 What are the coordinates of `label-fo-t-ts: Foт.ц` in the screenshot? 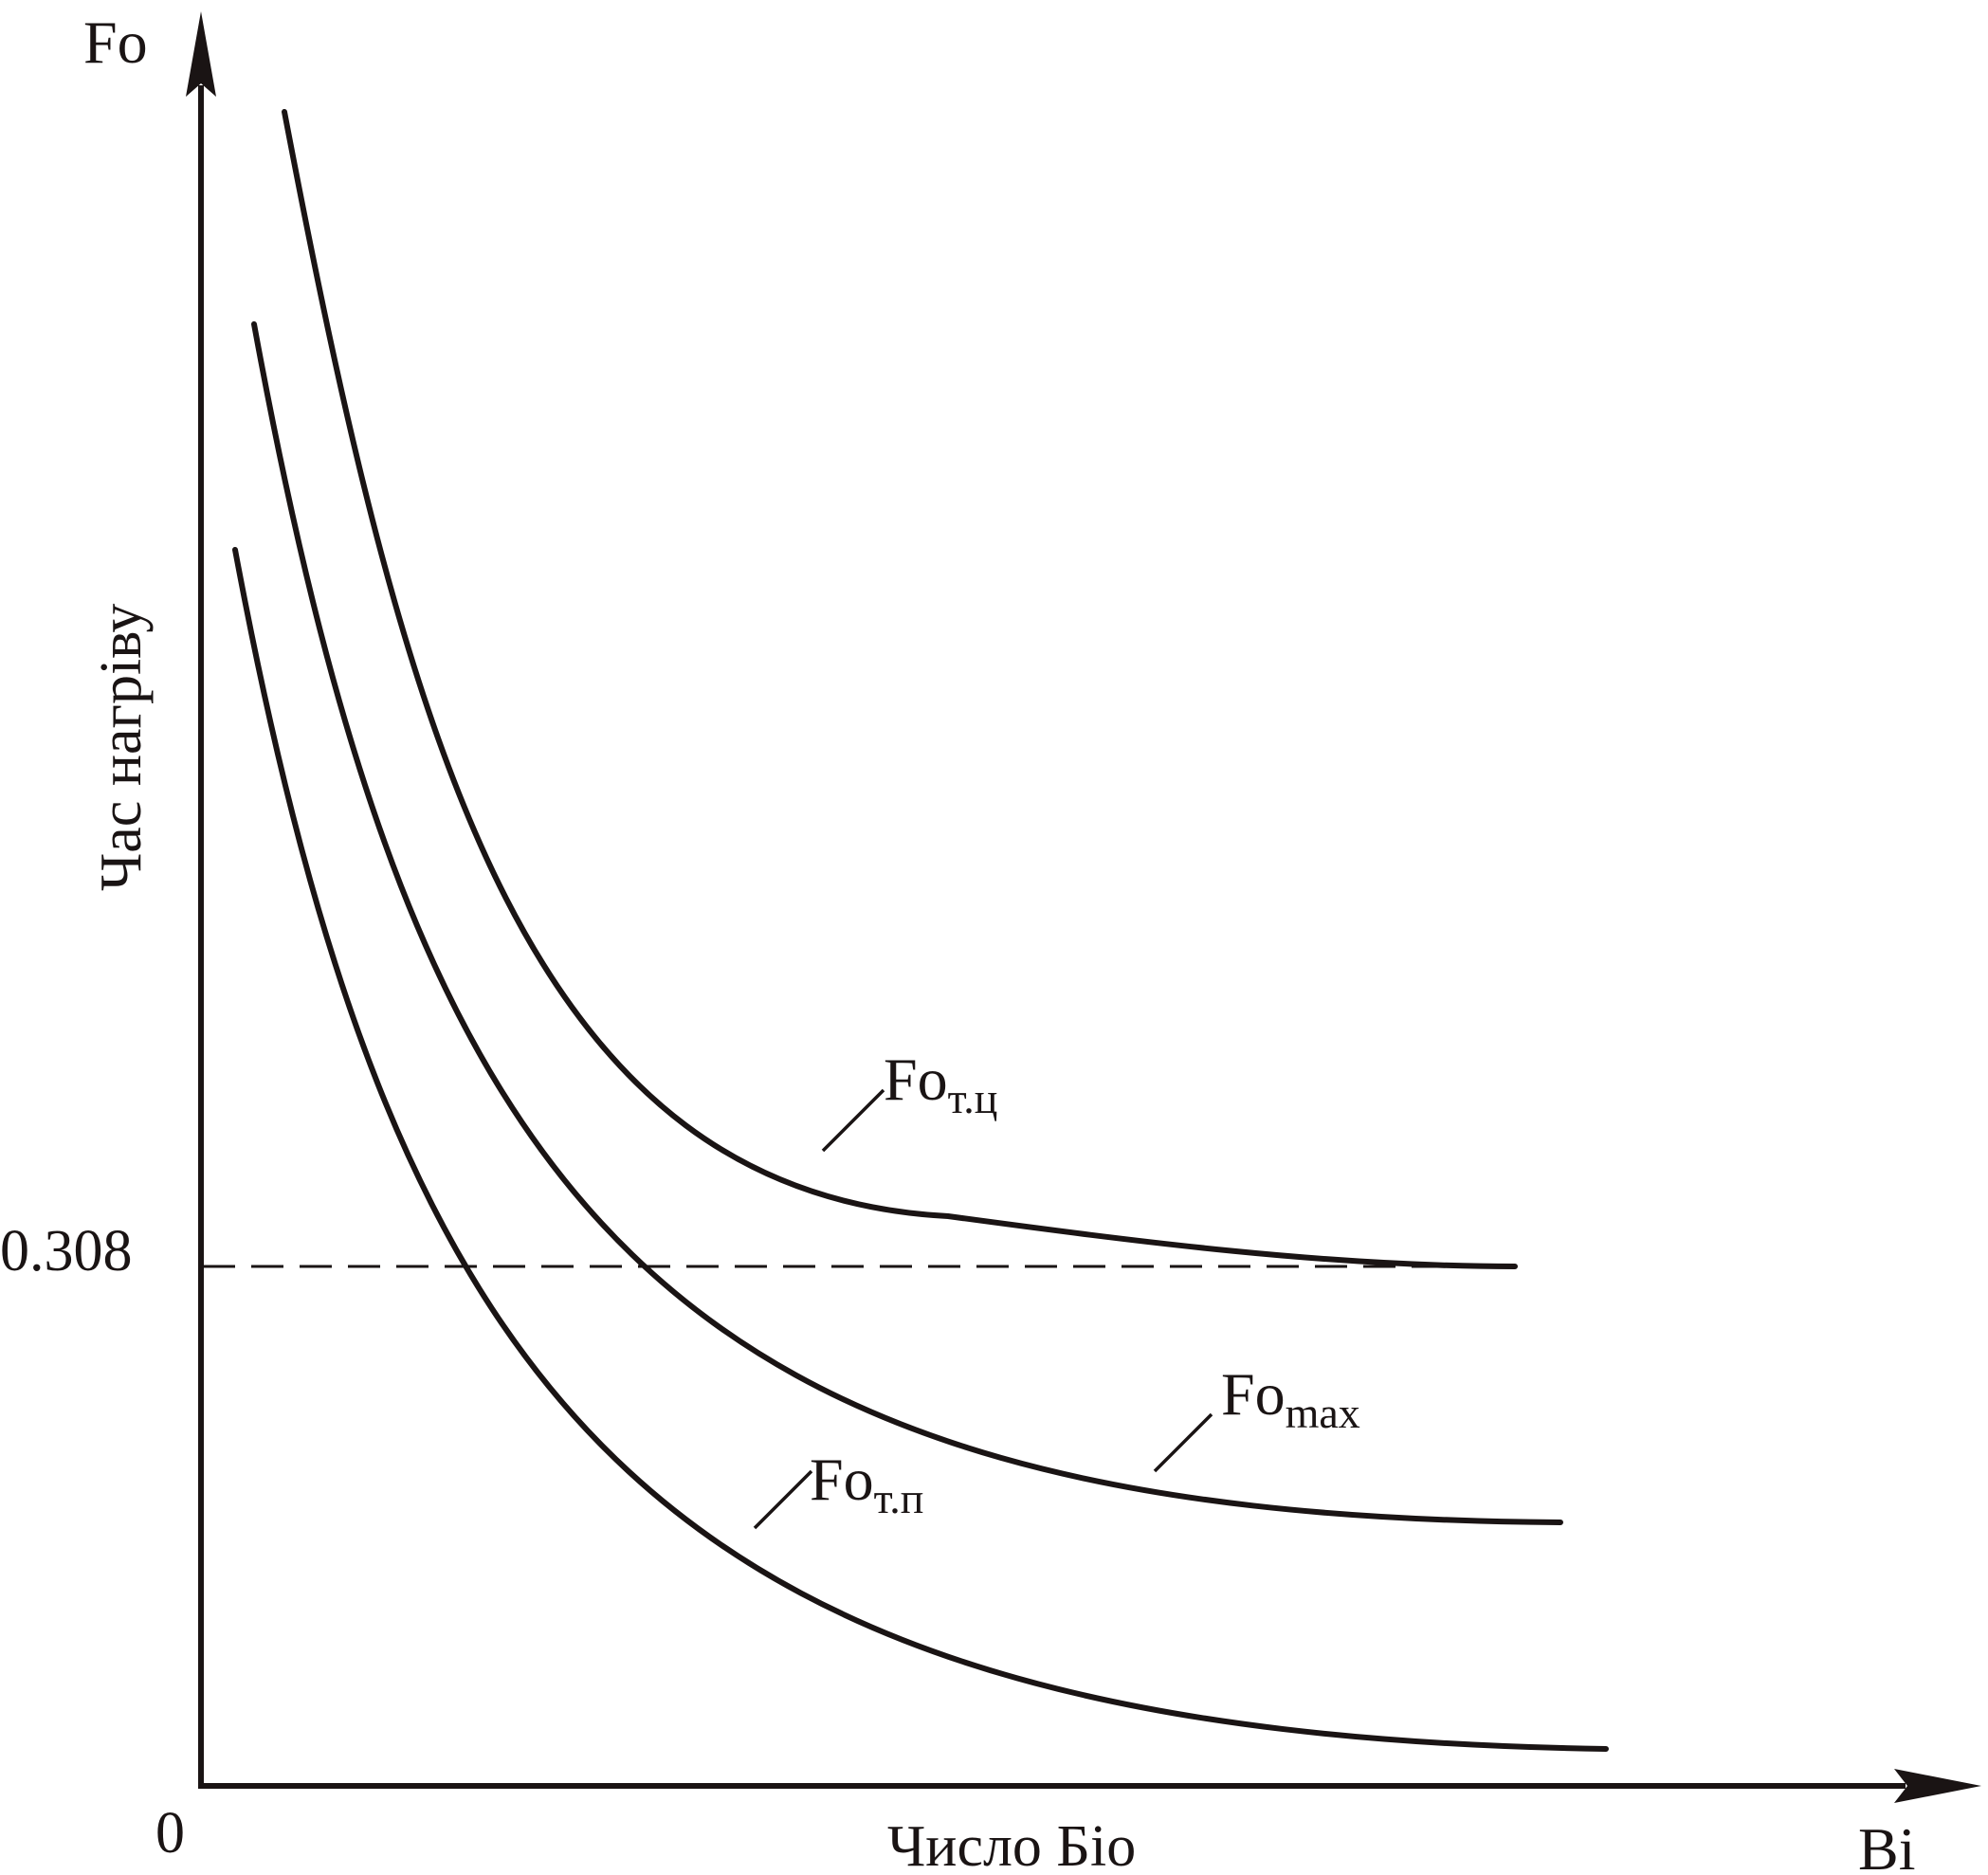 It's located at (940, 1084).